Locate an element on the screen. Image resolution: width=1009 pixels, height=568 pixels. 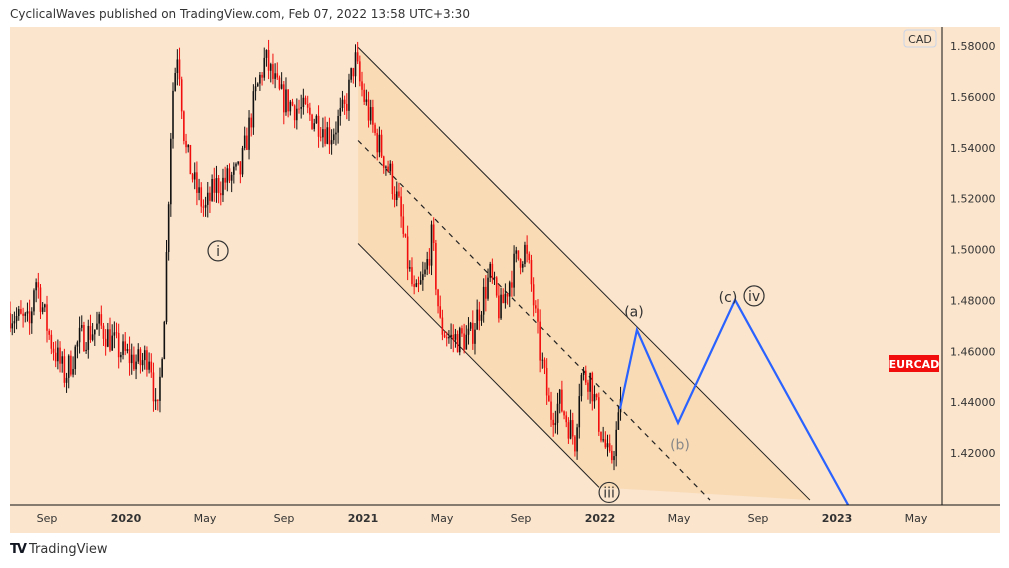
tradingview-logo: TV TradingView is located at coordinates (58, 549).